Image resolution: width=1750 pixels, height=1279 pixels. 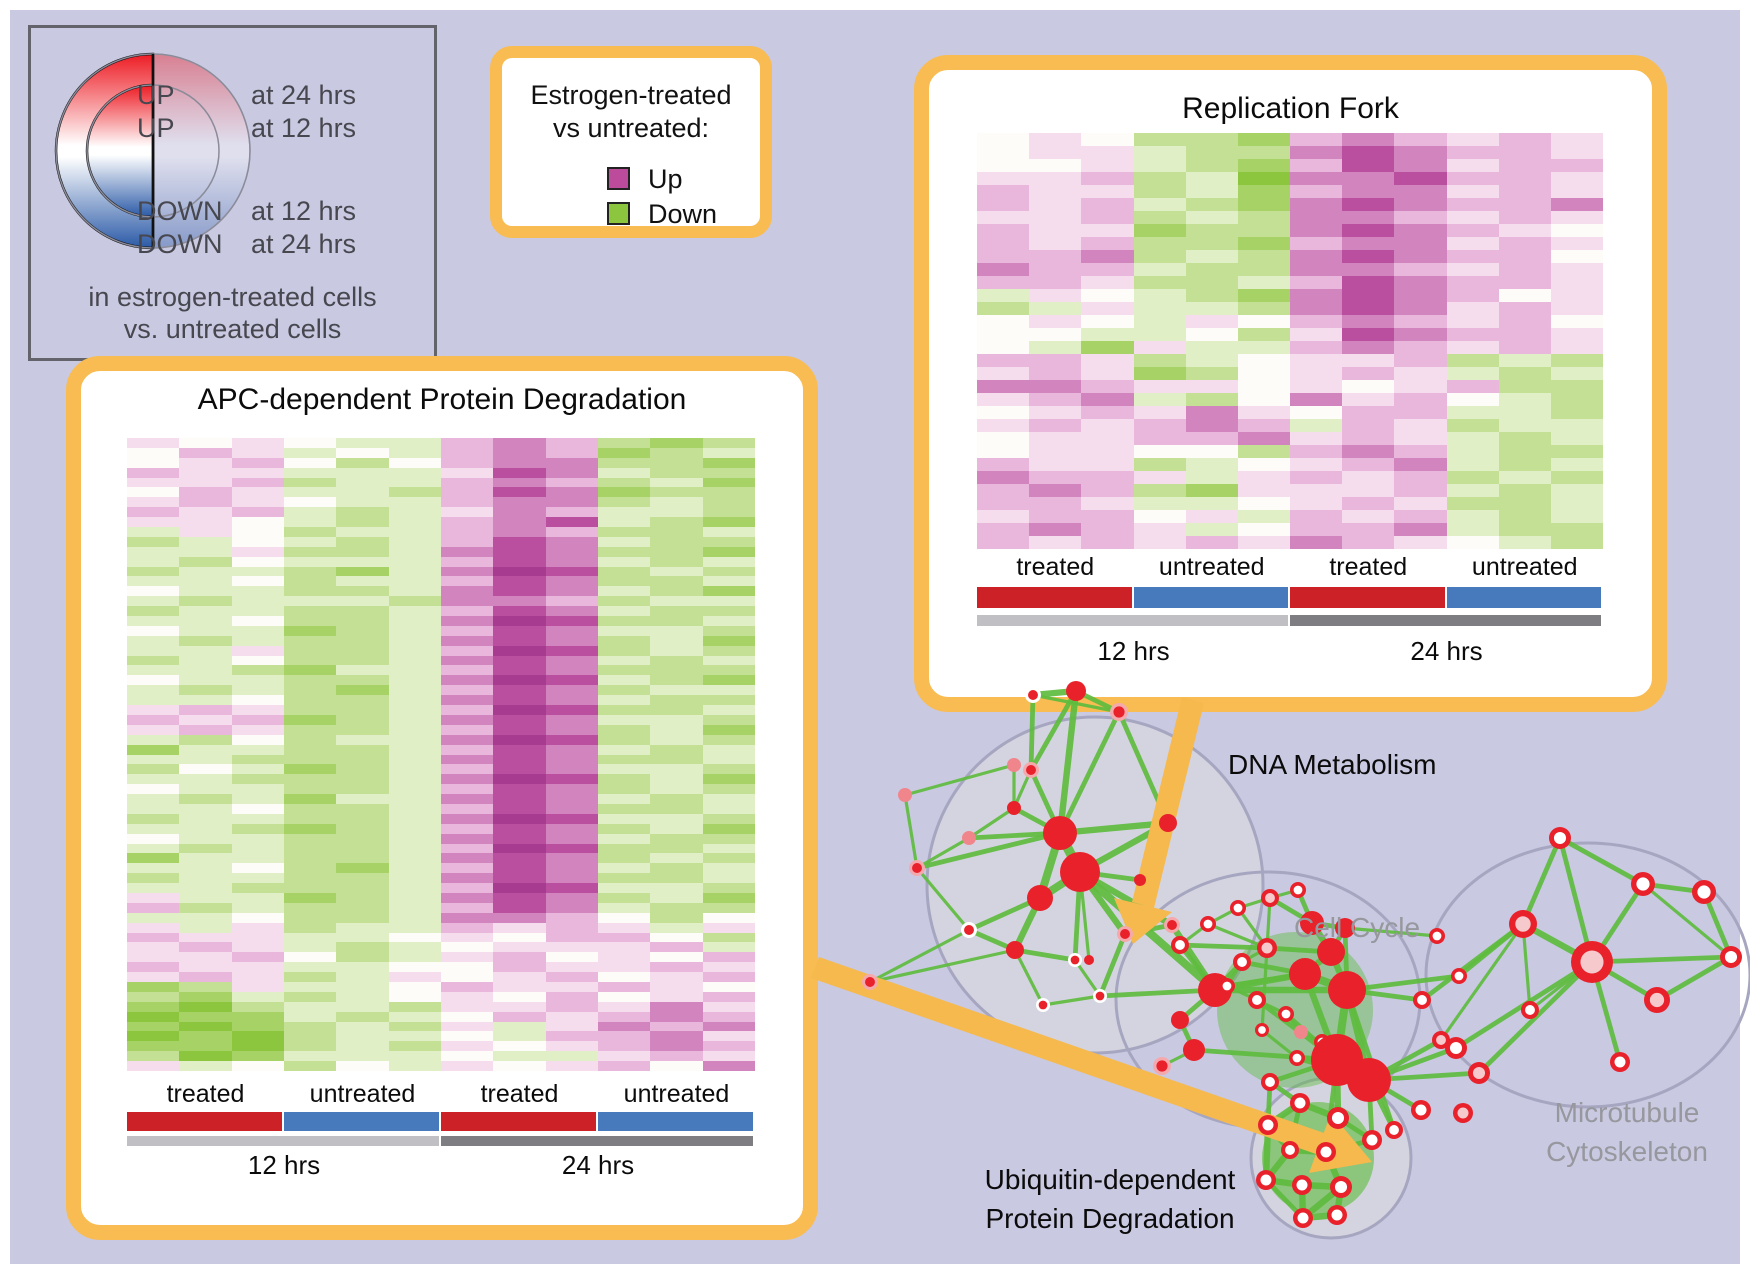 I want to click on up-down-donut-icon, so click(x=152, y=151).